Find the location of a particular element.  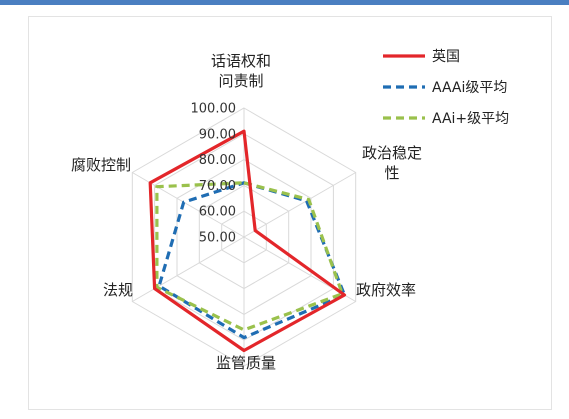

axis-label: 监管质量 is located at coordinates (246, 363).